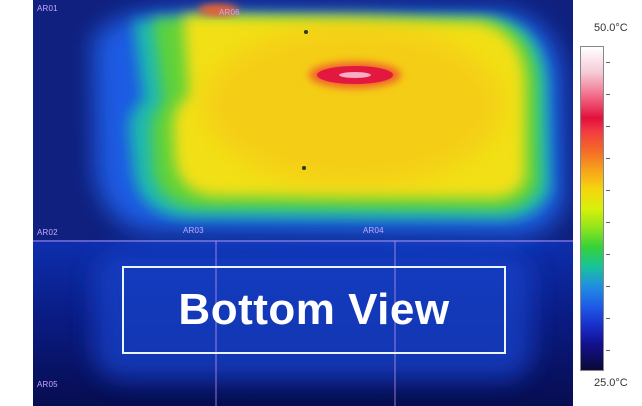  I want to click on bottom-view-label: Bottom View, so click(314, 309).